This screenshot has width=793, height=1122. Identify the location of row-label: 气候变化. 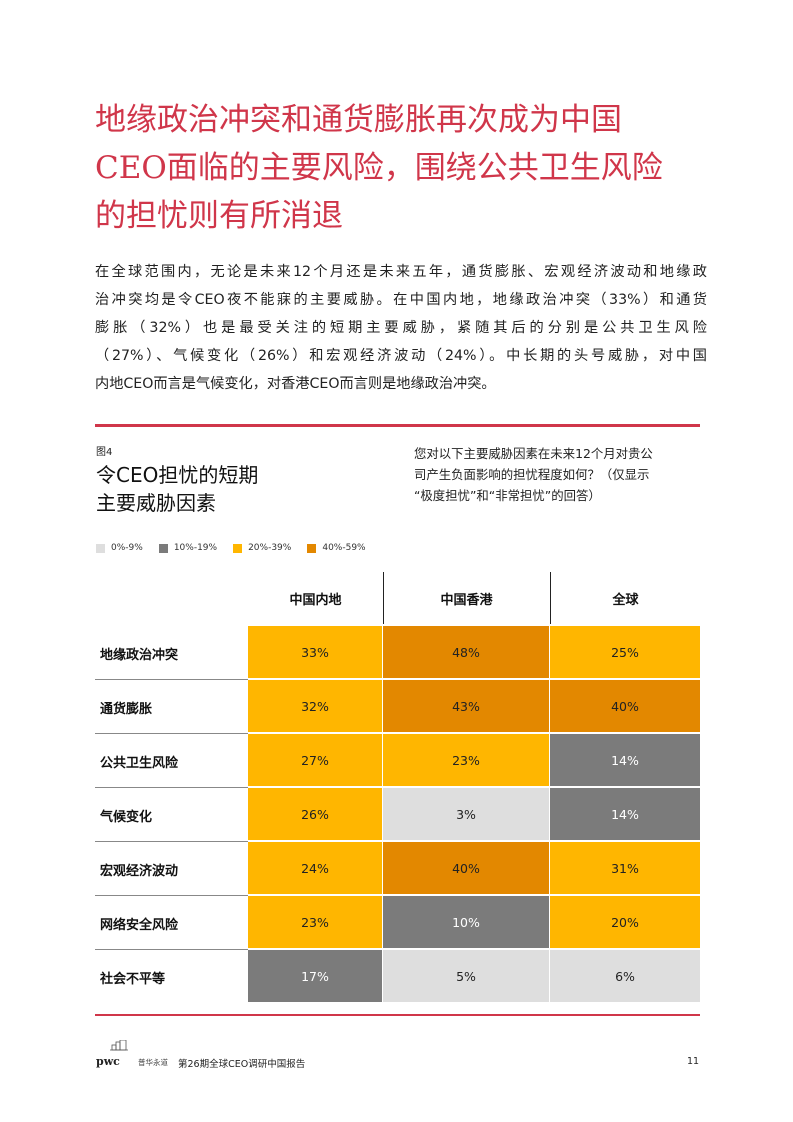
(126, 817).